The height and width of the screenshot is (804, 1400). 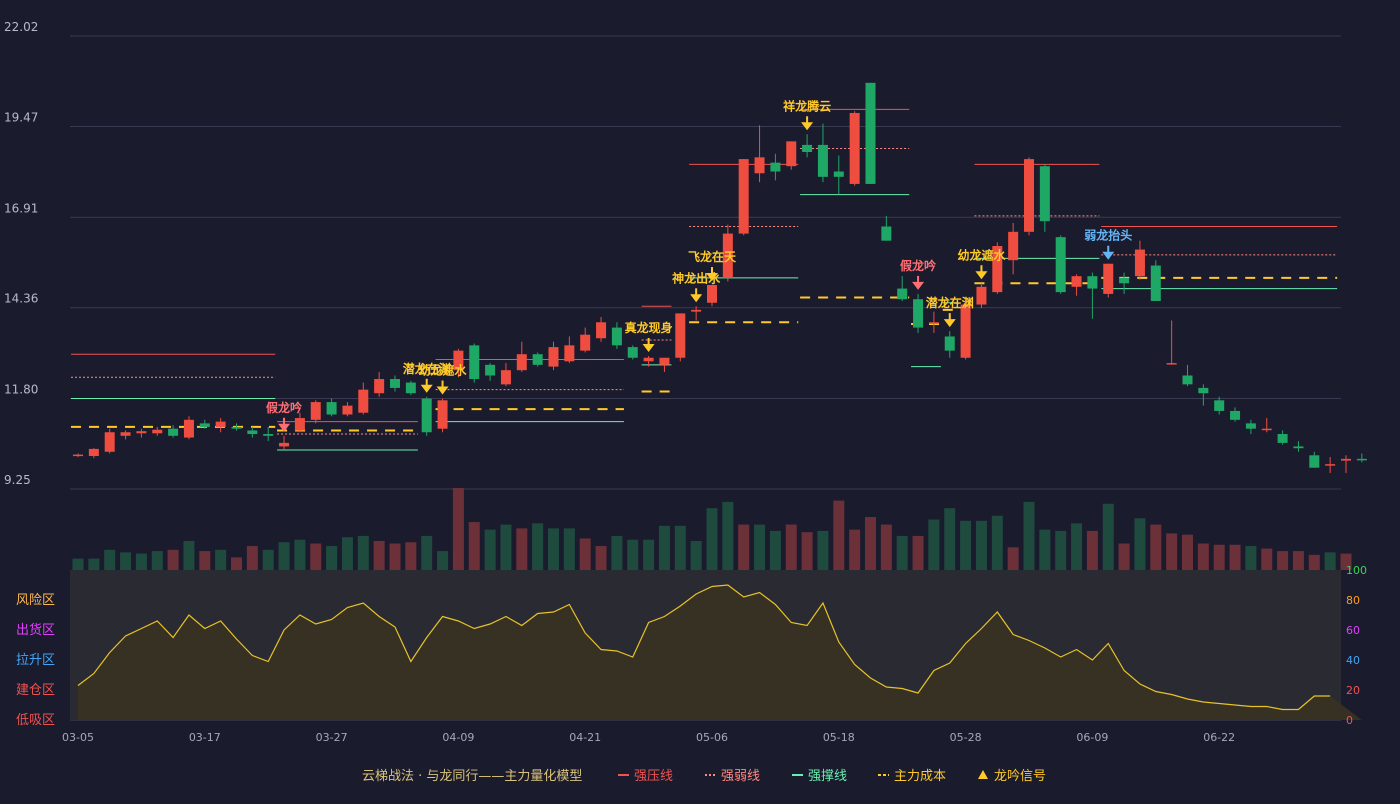 What do you see at coordinates (21, 208) in the screenshot?
I see `price-tick-label: 16.91` at bounding box center [21, 208].